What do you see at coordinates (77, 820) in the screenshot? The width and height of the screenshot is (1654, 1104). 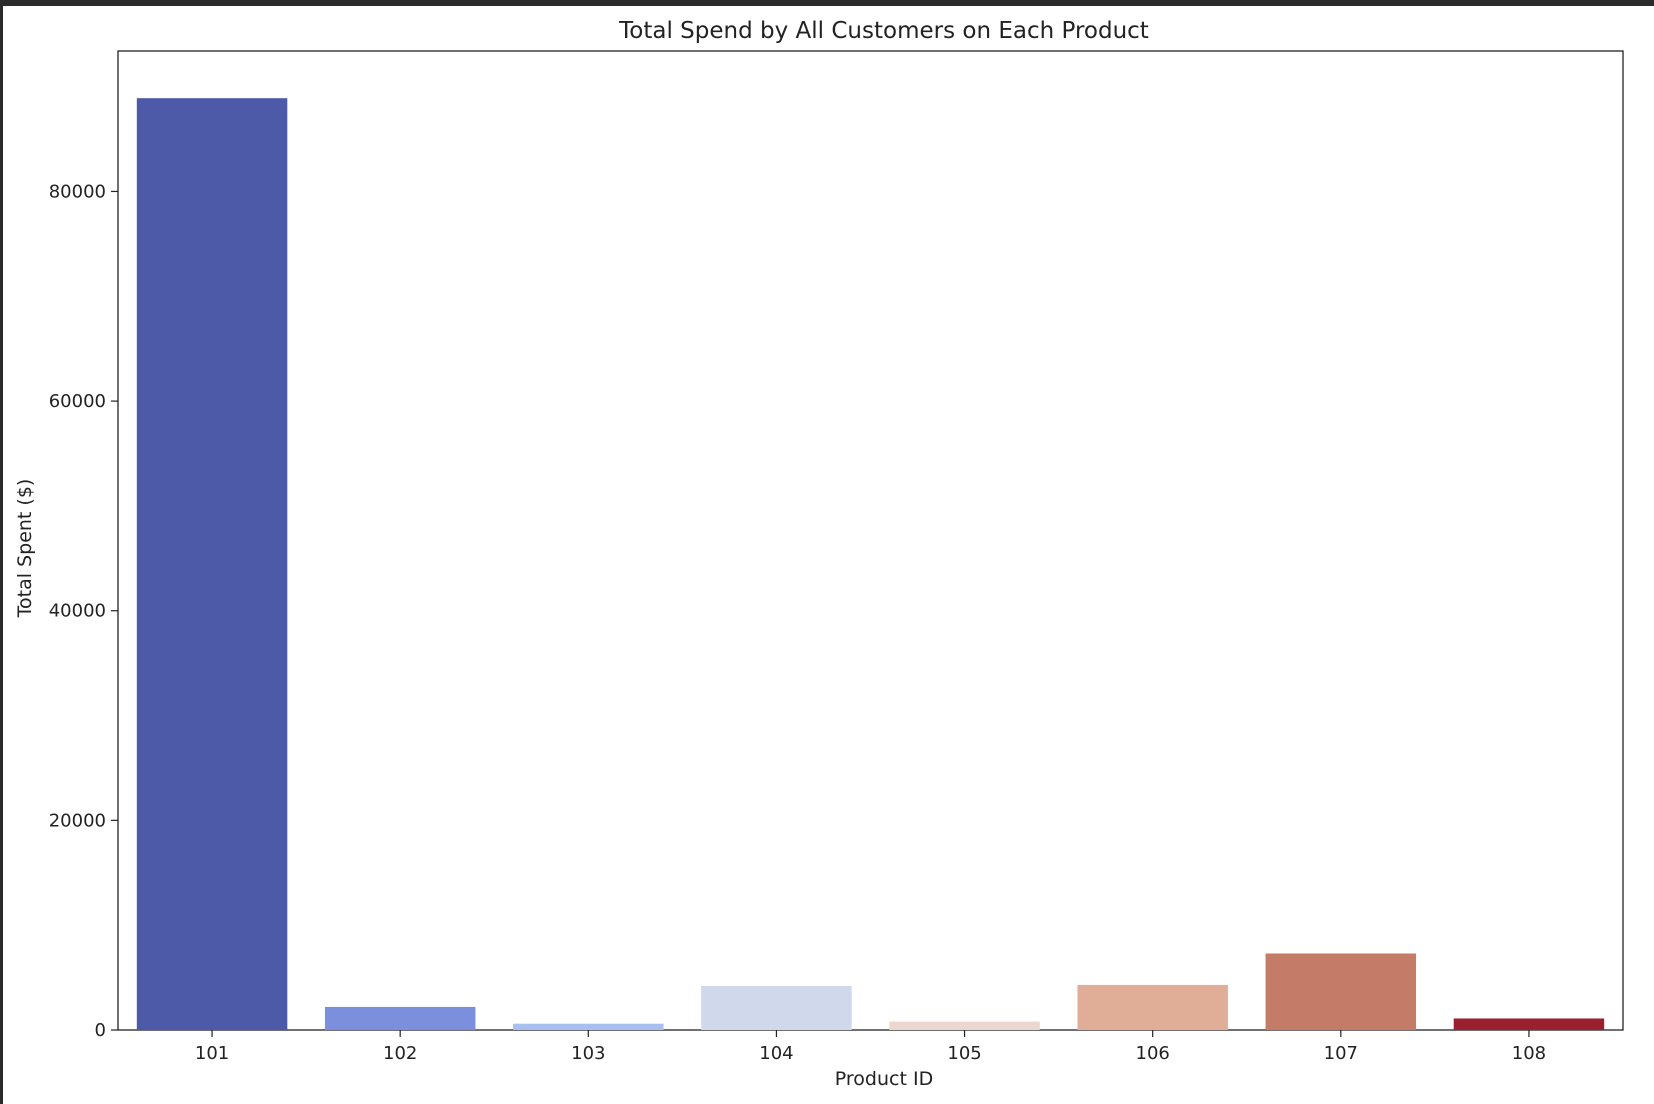 I see `y-tick-label: 20000` at bounding box center [77, 820].